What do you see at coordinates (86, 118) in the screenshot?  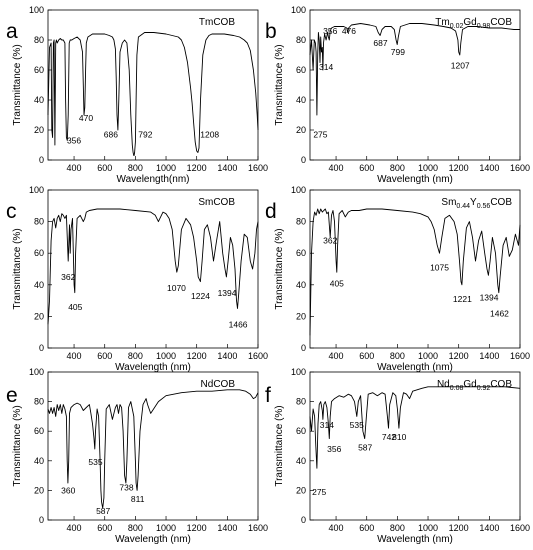 I see `peak-label: 470` at bounding box center [86, 118].